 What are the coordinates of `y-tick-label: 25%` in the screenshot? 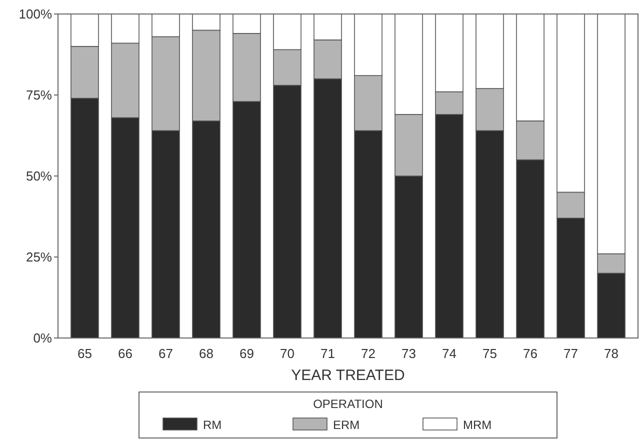 It's located at (39, 257).